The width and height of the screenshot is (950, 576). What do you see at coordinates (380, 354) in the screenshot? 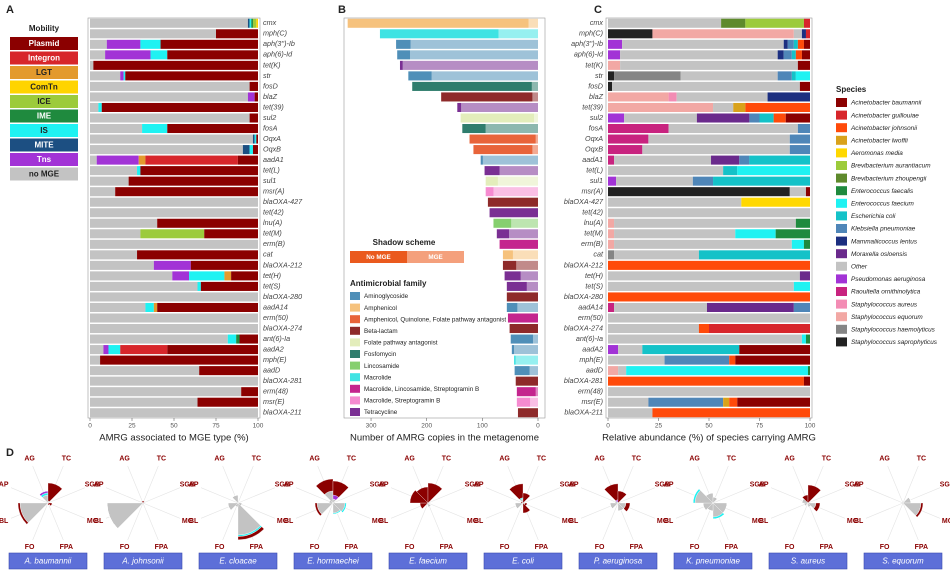
I see `legend-label: Fosfomycin` at bounding box center [380, 354].